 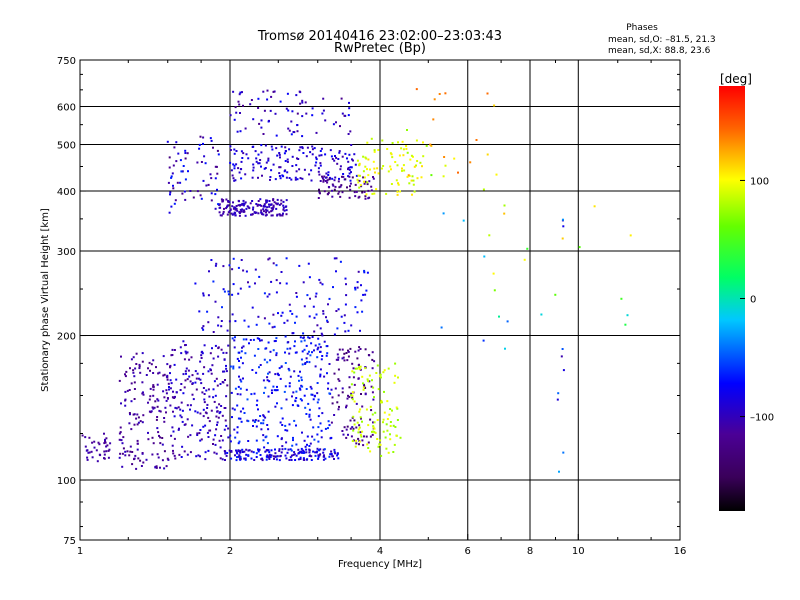 I want to click on y-tick-label: 75, so click(x=69, y=541).